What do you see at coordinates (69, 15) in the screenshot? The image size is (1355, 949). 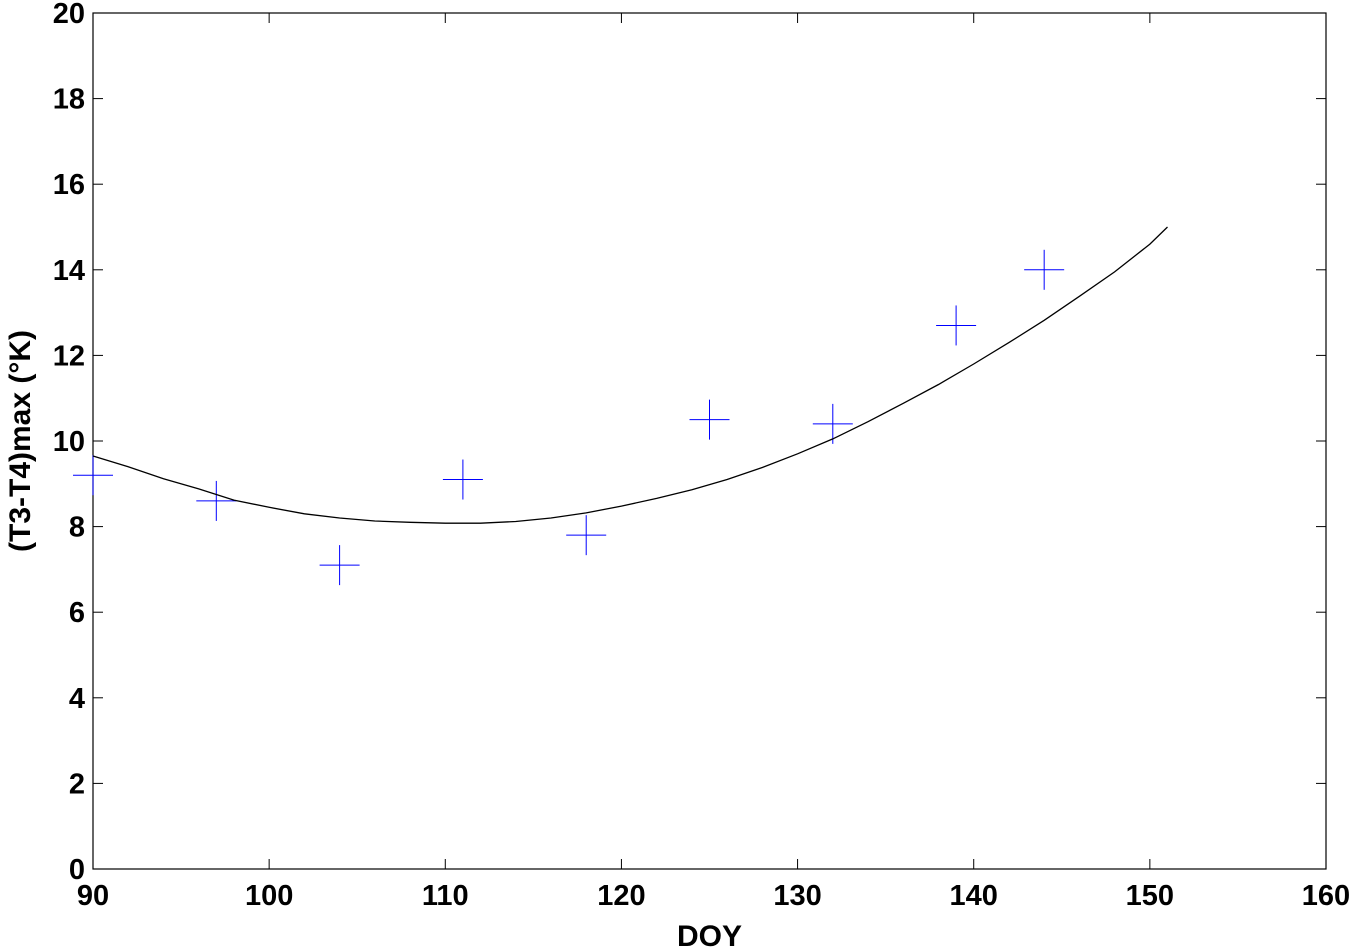 I see `y-tick-label: 20` at bounding box center [69, 15].